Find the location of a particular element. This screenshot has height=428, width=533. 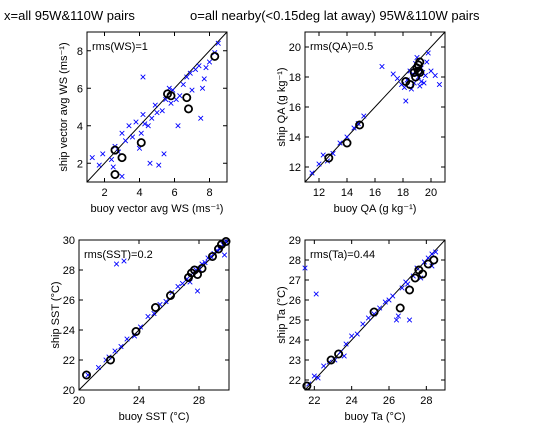

rms-annotation: rms(SST)=0.2 is located at coordinates (118, 255).